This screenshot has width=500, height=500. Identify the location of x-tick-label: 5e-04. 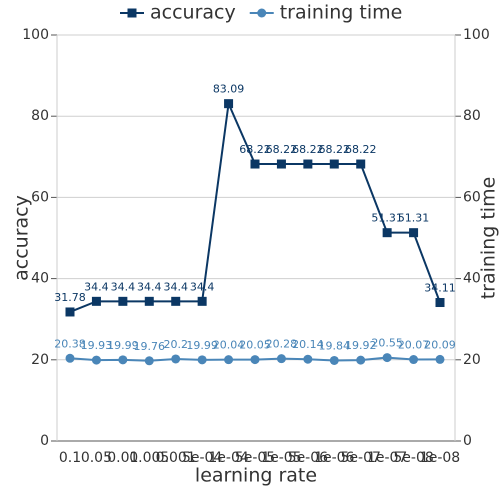
(202, 458).